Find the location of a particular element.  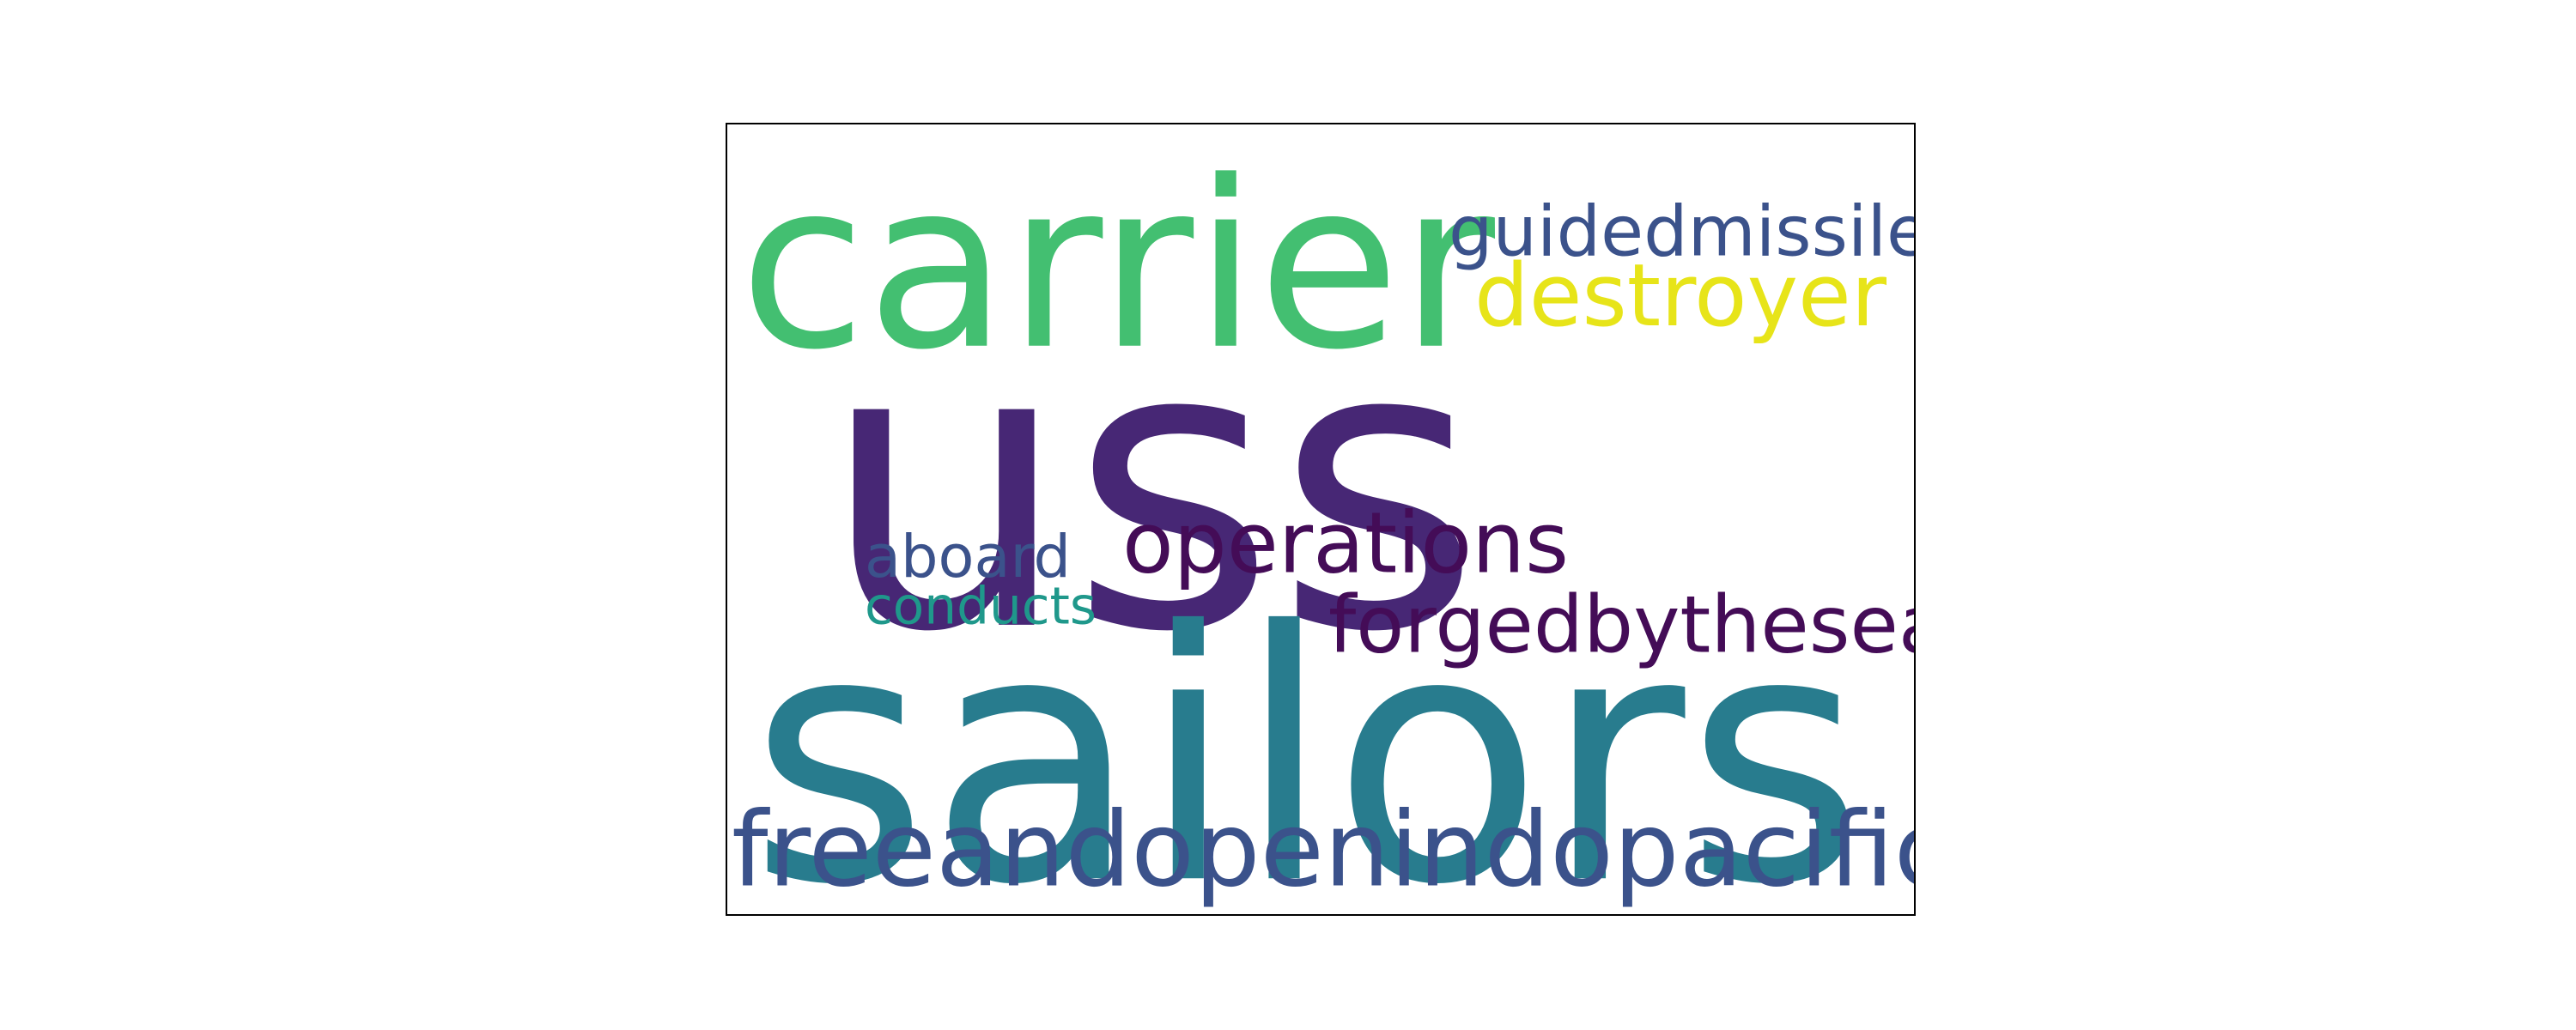

word-uss: uss is located at coordinates (1151, 488).